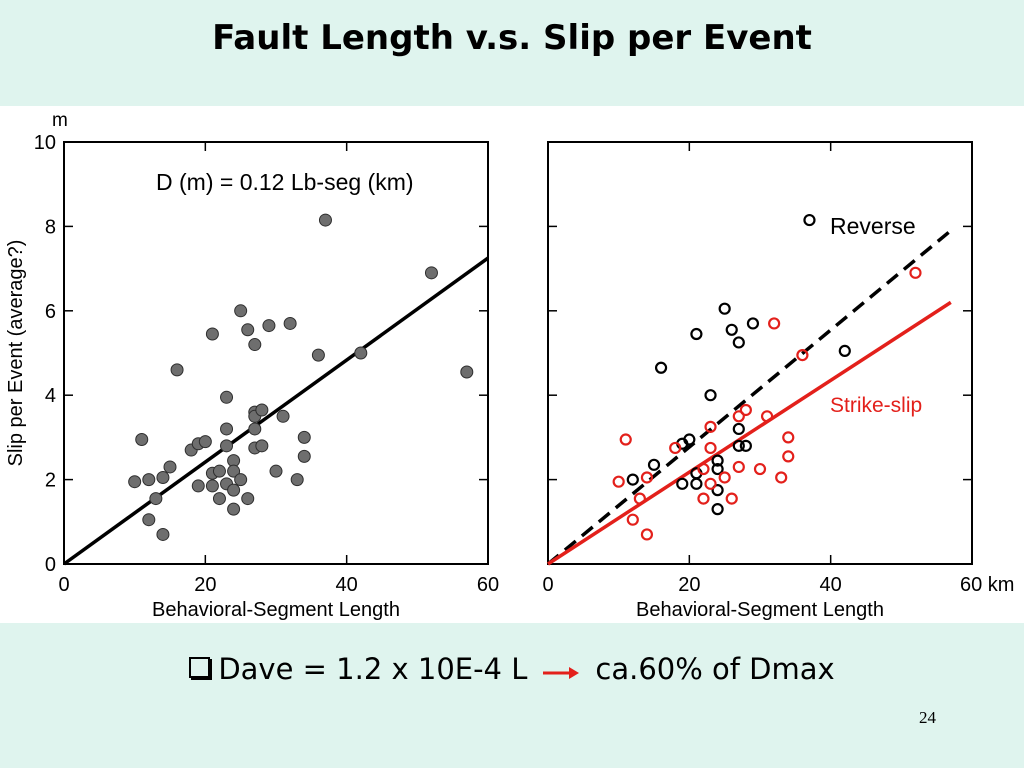 The image size is (1024, 768). What do you see at coordinates (50, 227) in the screenshot?
I see `y-tick-label: 8` at bounding box center [50, 227].